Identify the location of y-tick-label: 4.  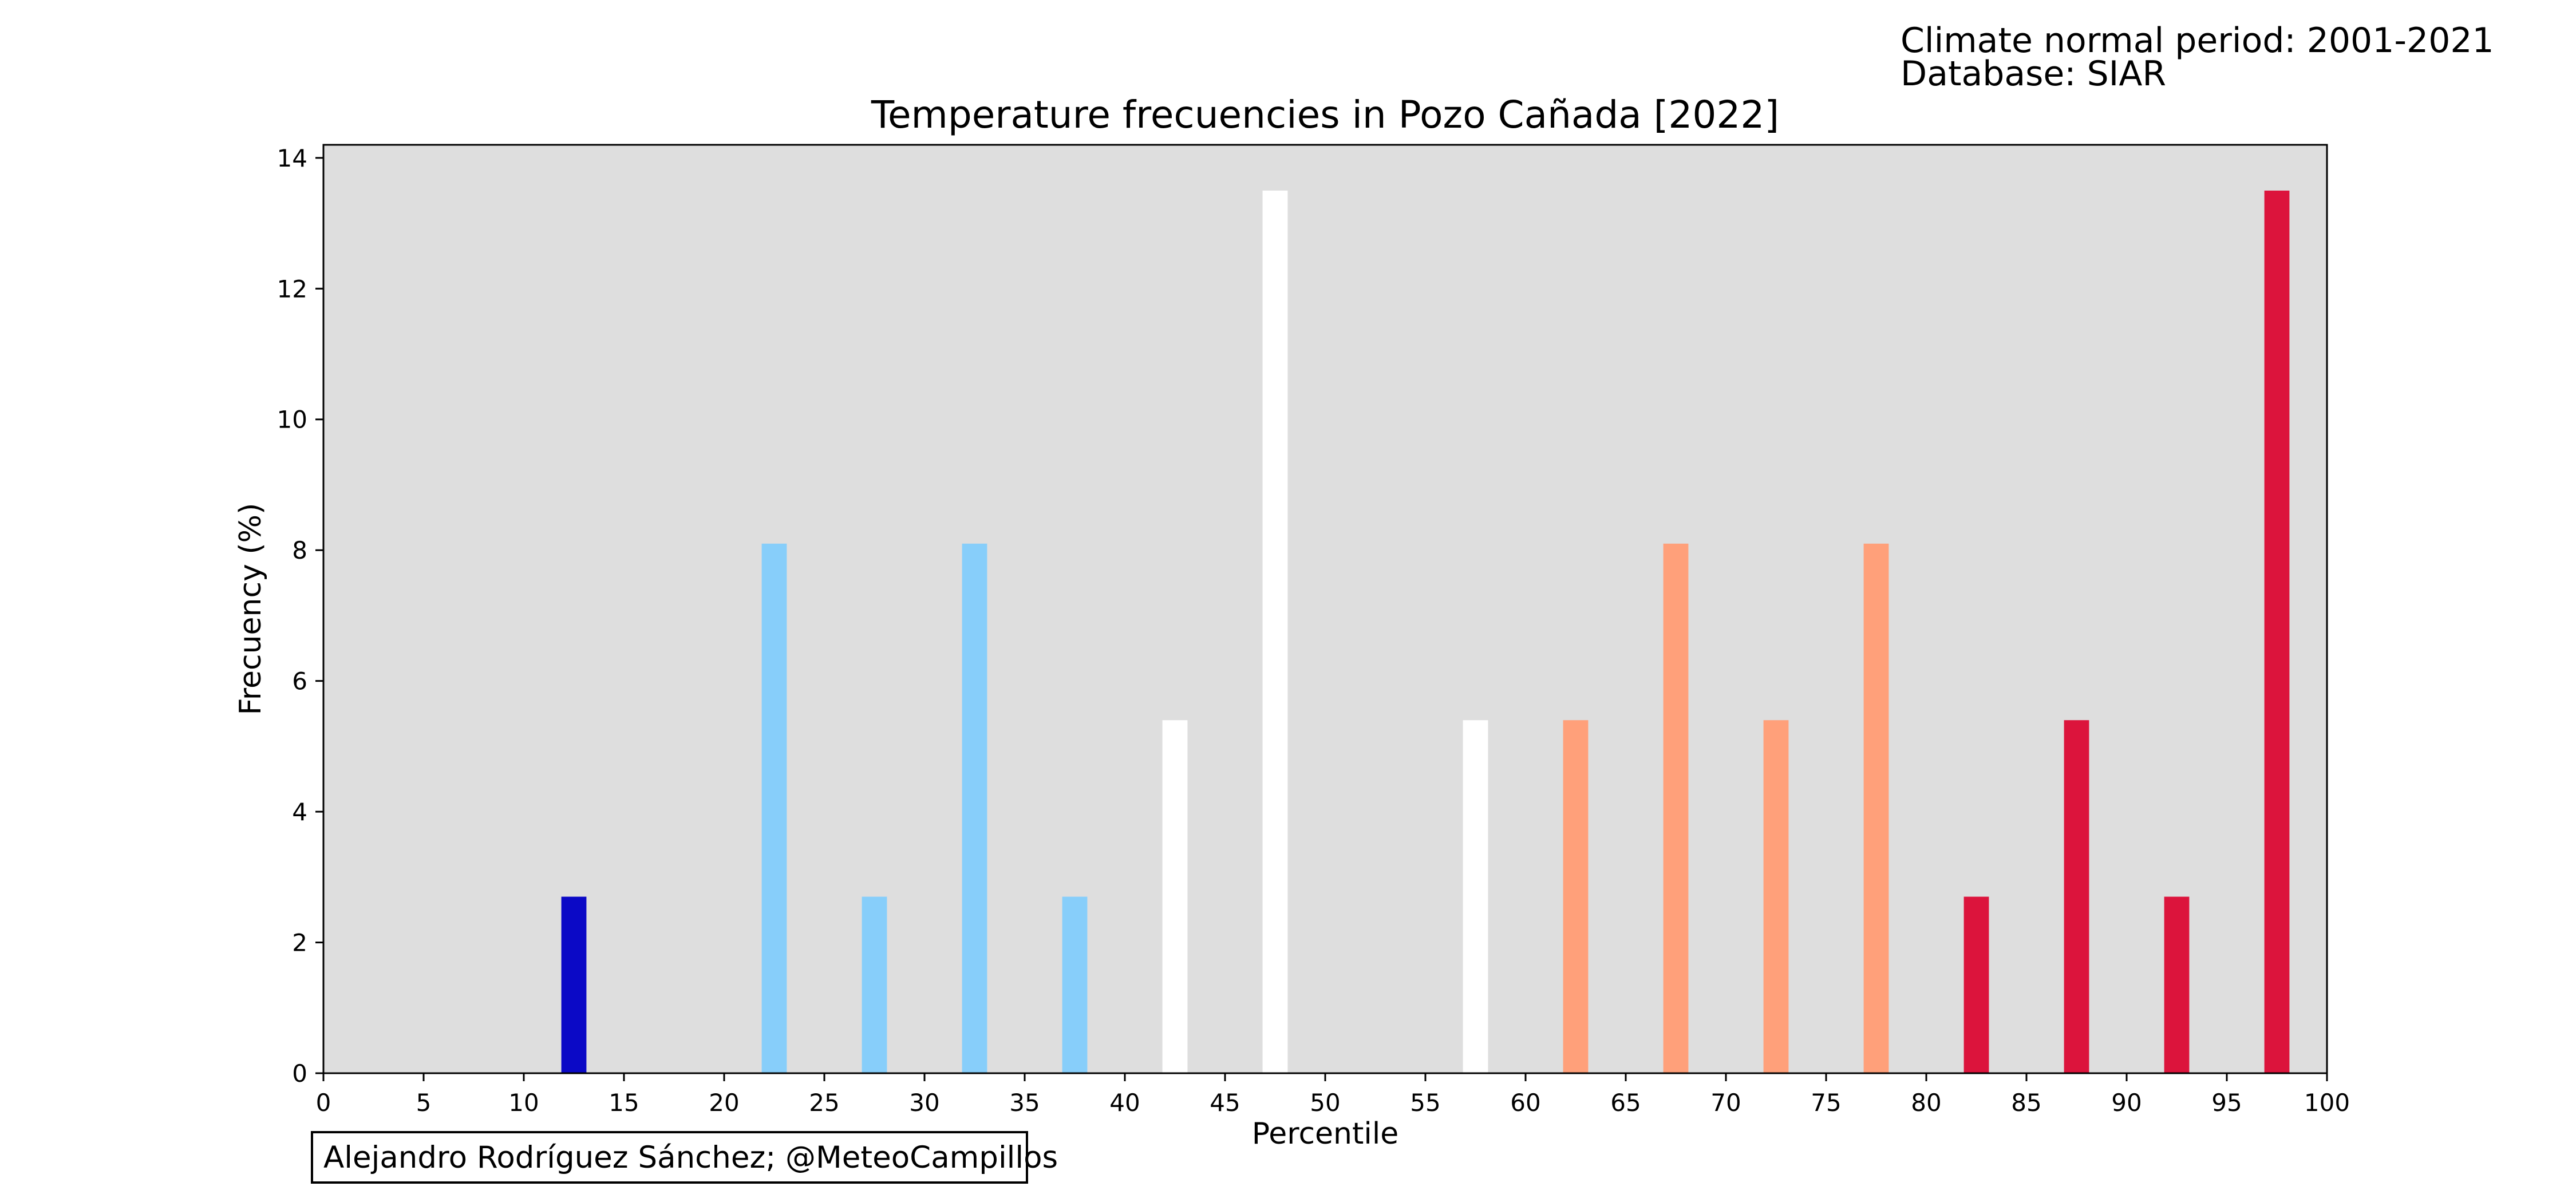
(299, 812).